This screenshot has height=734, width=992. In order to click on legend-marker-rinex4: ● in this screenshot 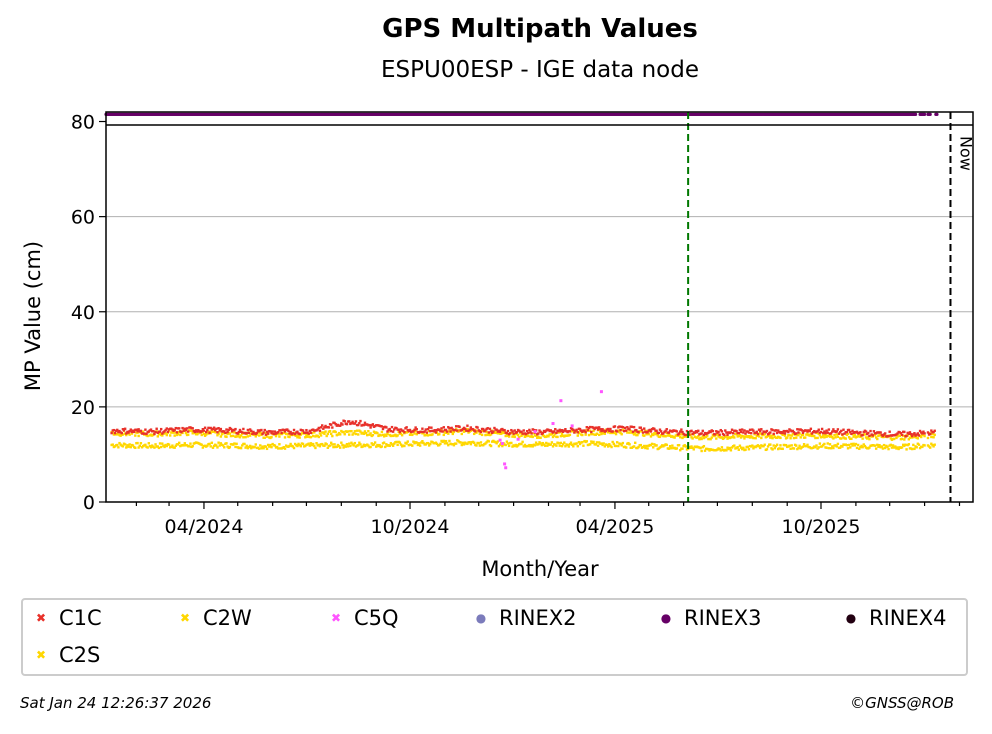, I will do `click(851, 618)`.